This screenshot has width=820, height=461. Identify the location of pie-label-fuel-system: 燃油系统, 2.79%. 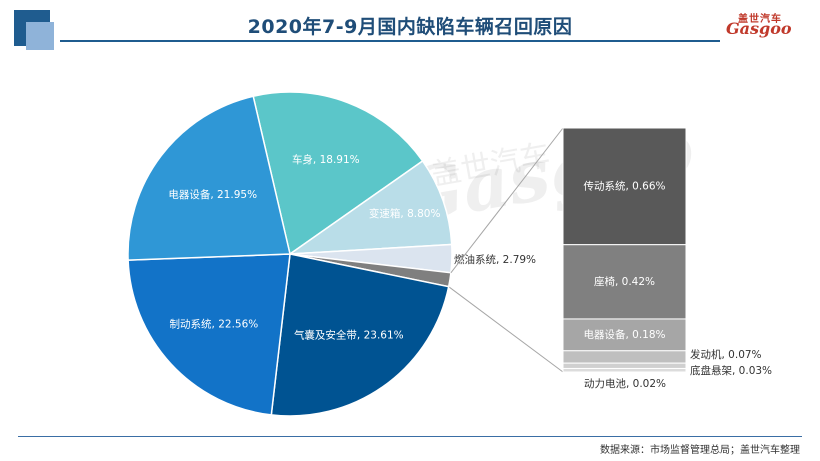
(495, 259).